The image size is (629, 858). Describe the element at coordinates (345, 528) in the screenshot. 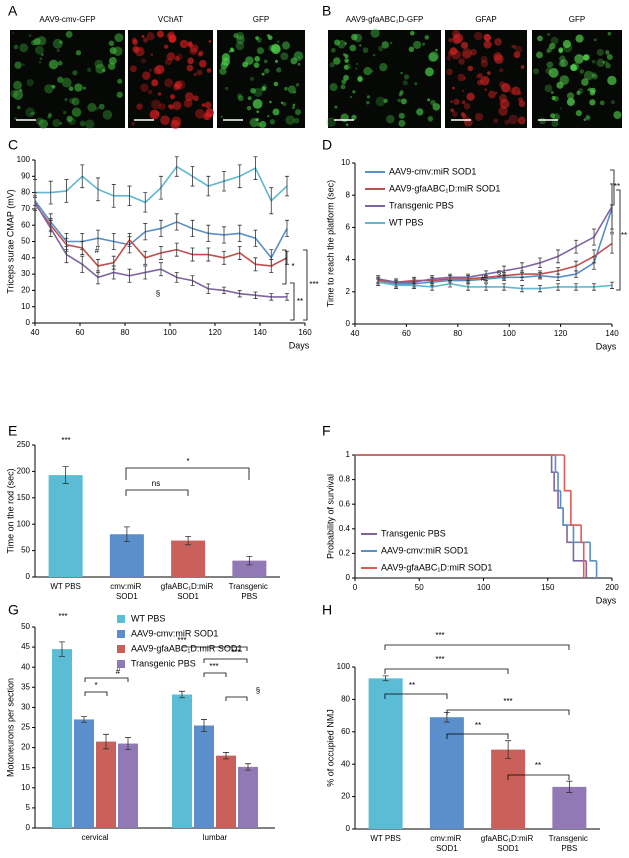

I see `y-tick-label: 0.4` at that location.